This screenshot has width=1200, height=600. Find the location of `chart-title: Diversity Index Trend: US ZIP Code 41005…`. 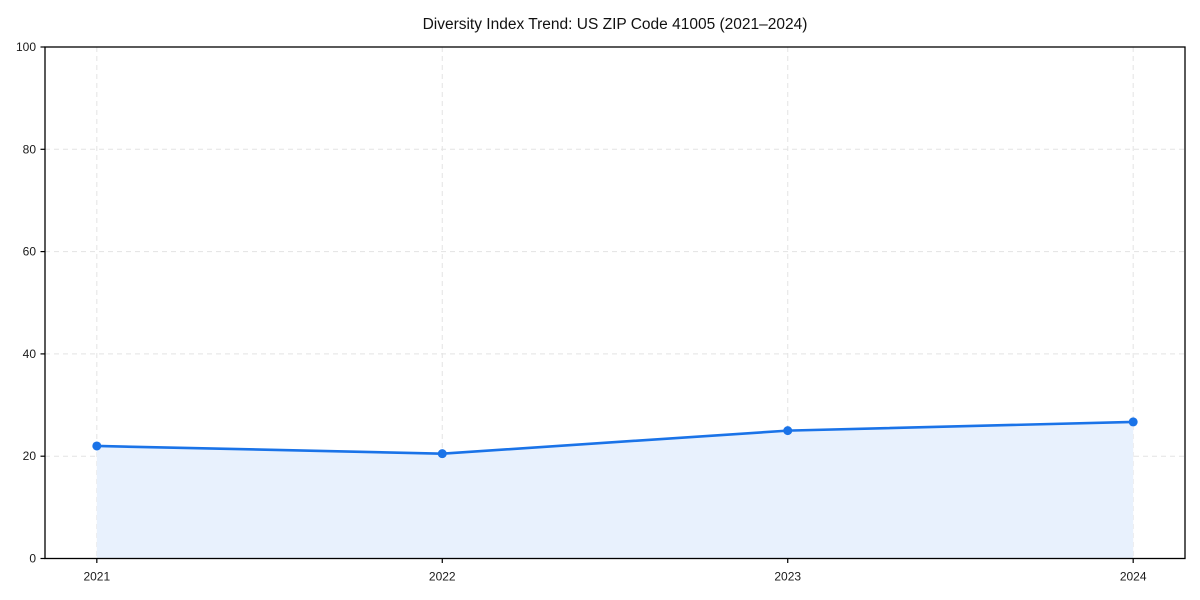

chart-title: Diversity Index Trend: US ZIP Code 41005… is located at coordinates (615, 24).